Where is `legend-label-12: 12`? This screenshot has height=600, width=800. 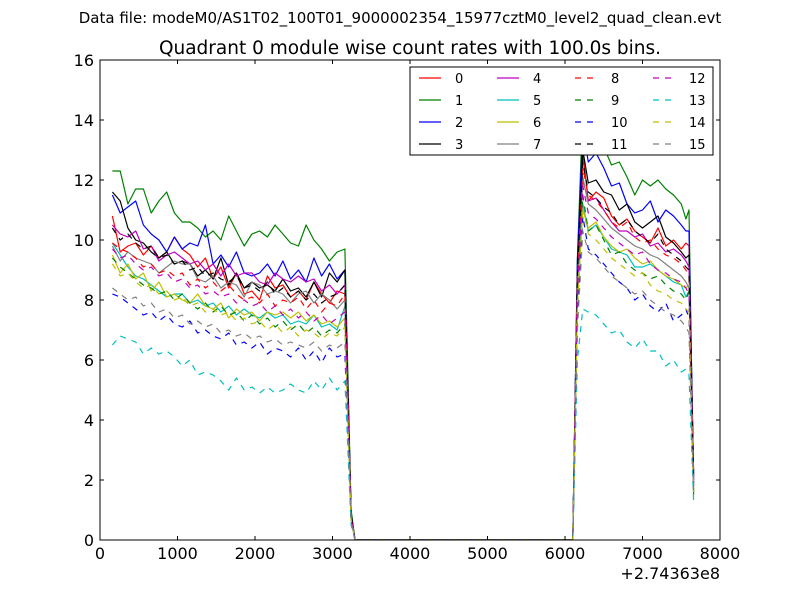
legend-label-12: 12 is located at coordinates (697, 79).